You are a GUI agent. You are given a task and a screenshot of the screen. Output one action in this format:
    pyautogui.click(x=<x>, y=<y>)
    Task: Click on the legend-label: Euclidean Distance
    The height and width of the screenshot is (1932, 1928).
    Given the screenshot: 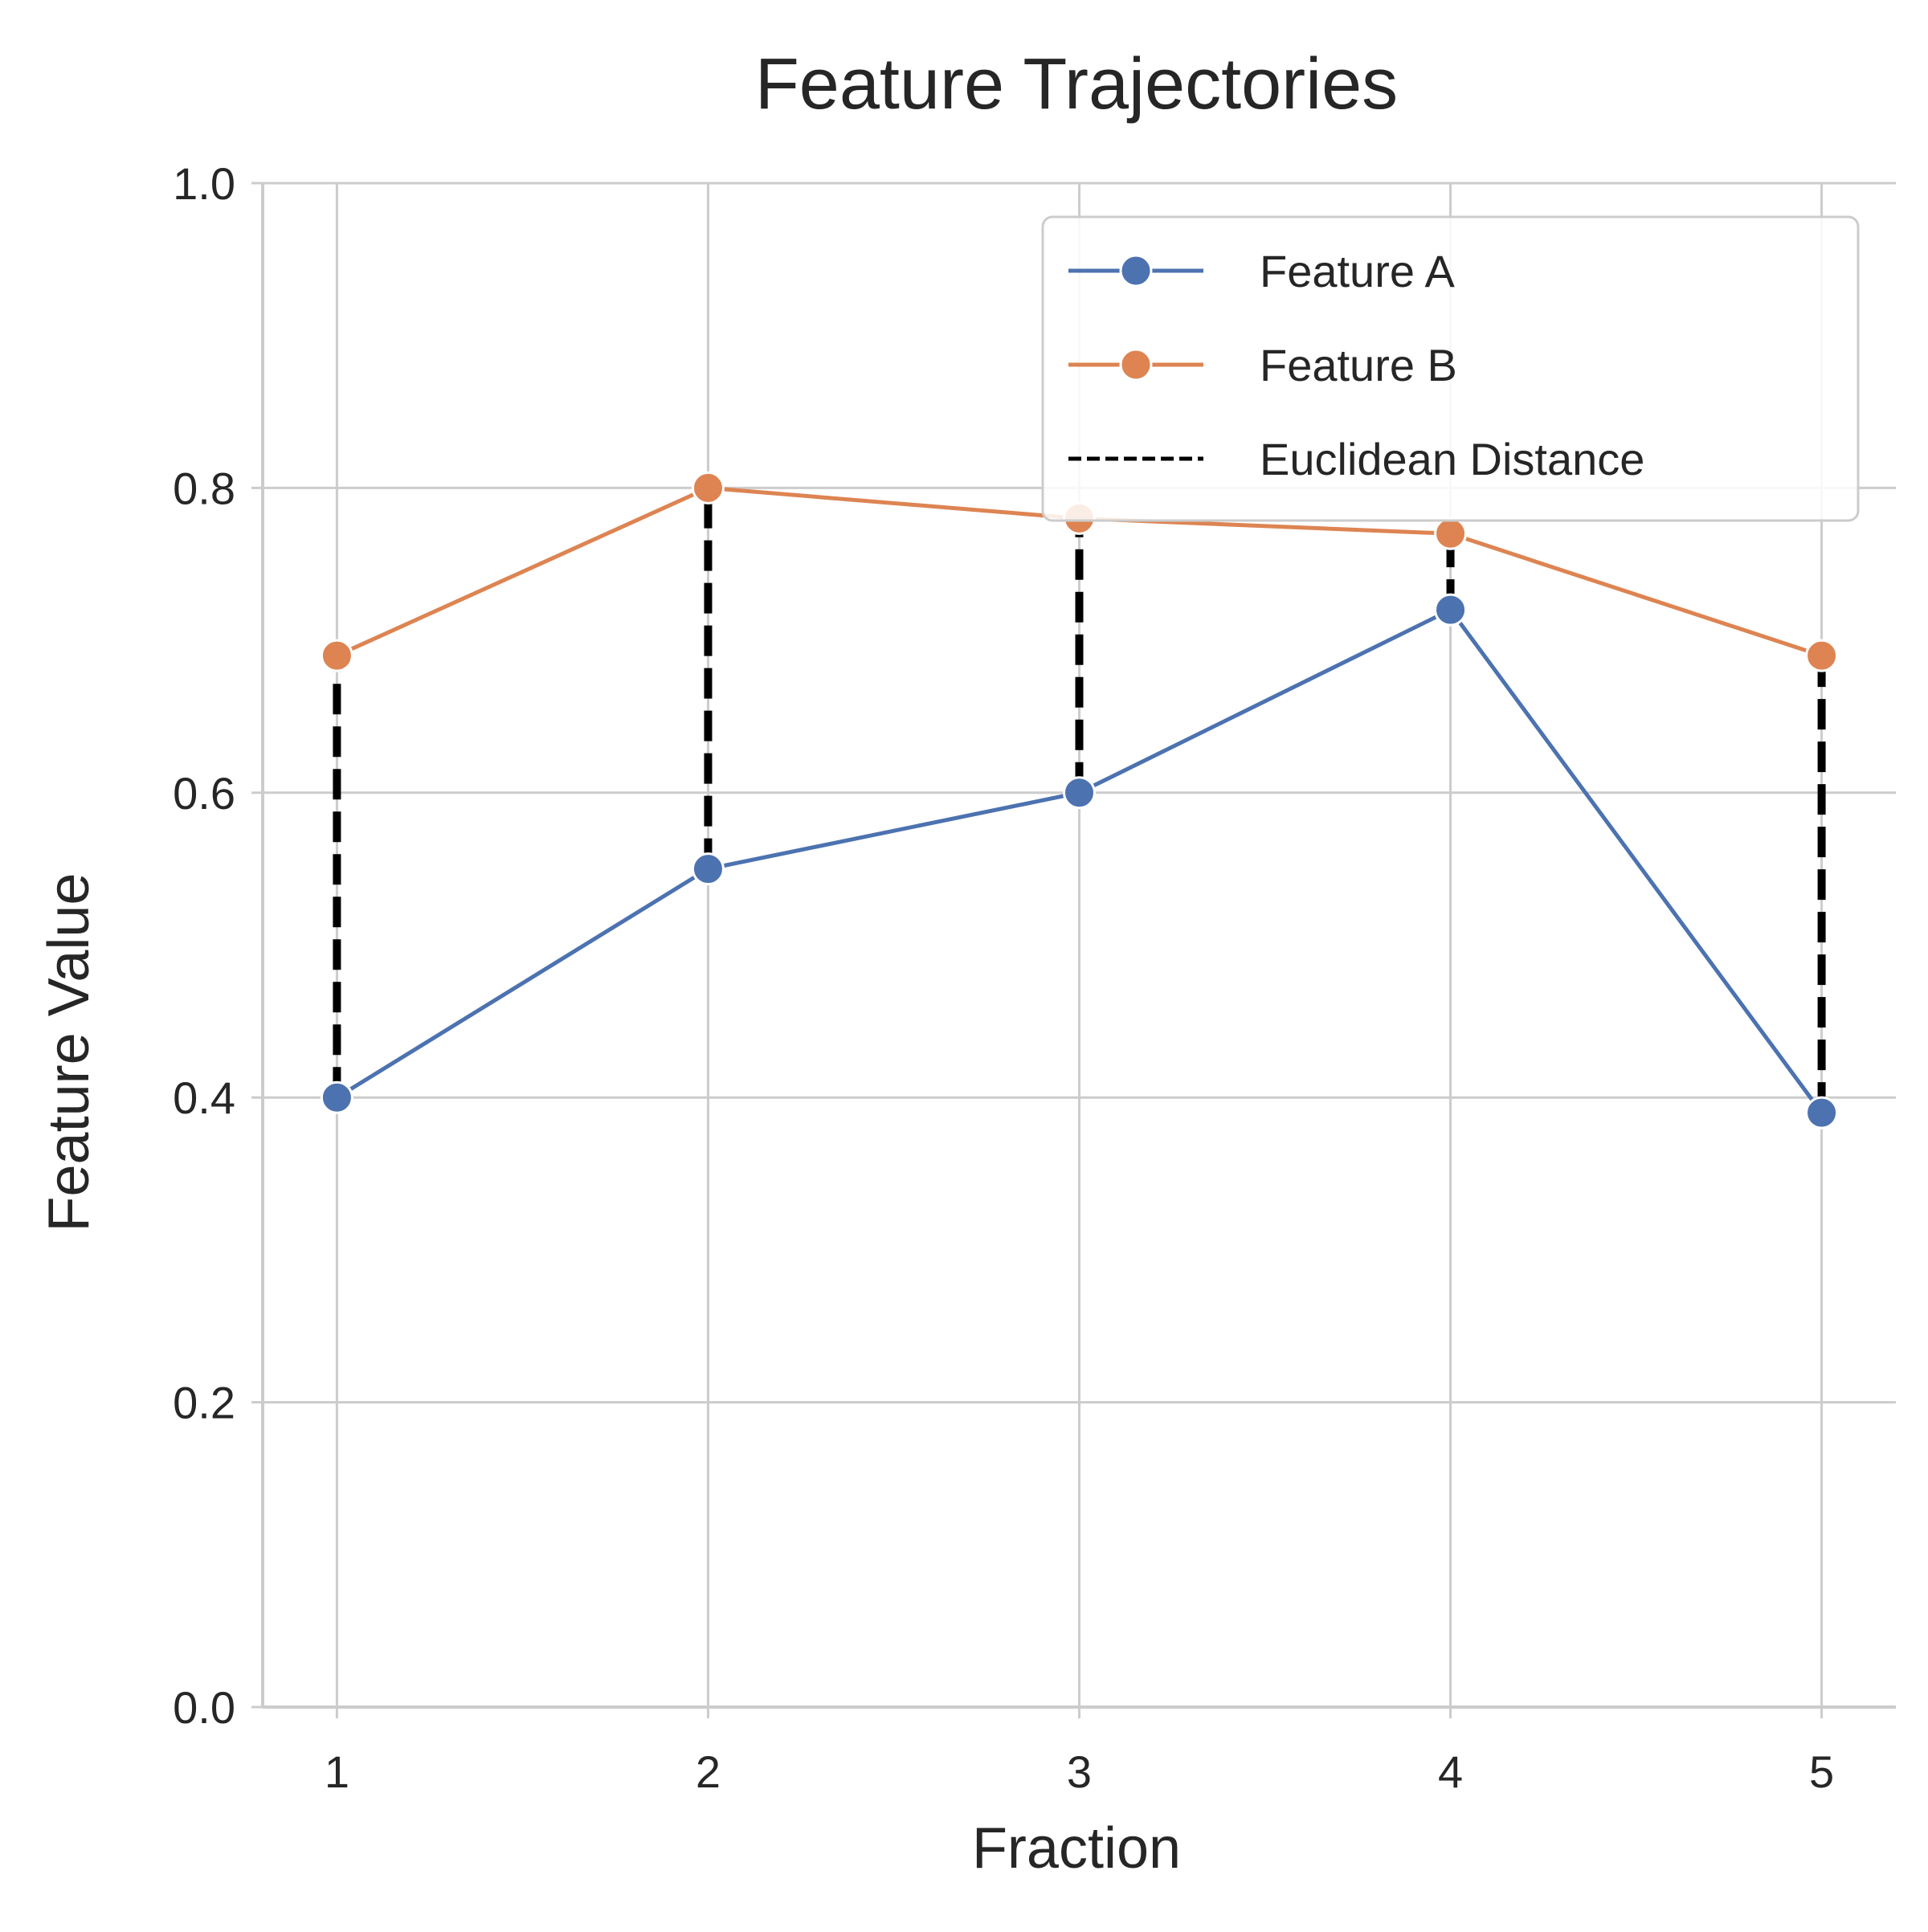 What is the action you would take?
    pyautogui.click(x=1452, y=459)
    